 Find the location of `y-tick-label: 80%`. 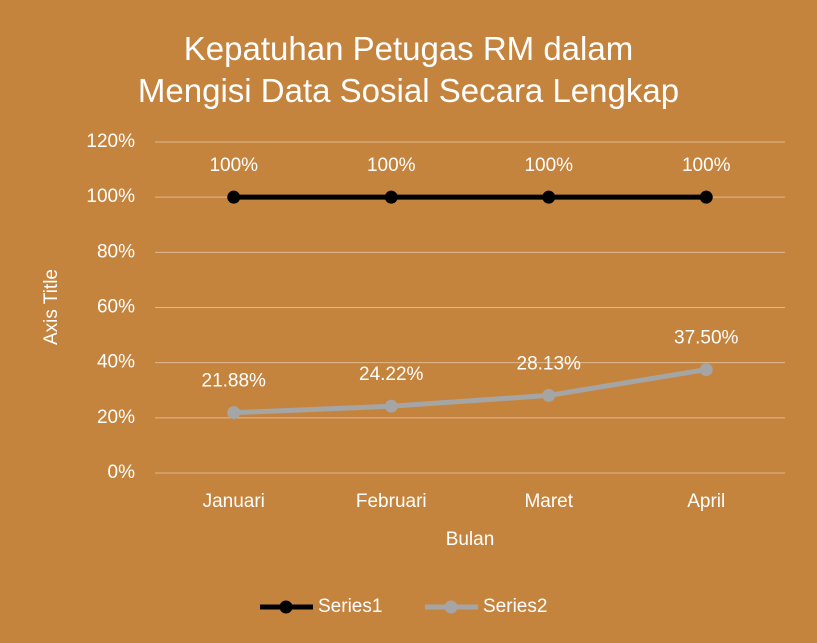

y-tick-label: 80% is located at coordinates (116, 251).